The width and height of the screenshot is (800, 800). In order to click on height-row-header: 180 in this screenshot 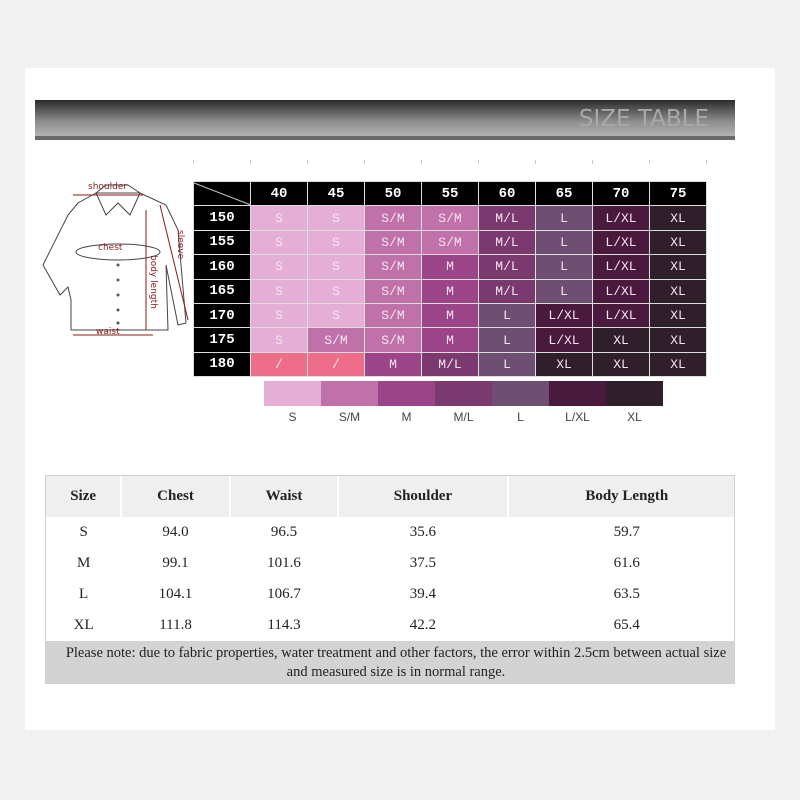, I will do `click(222, 364)`.